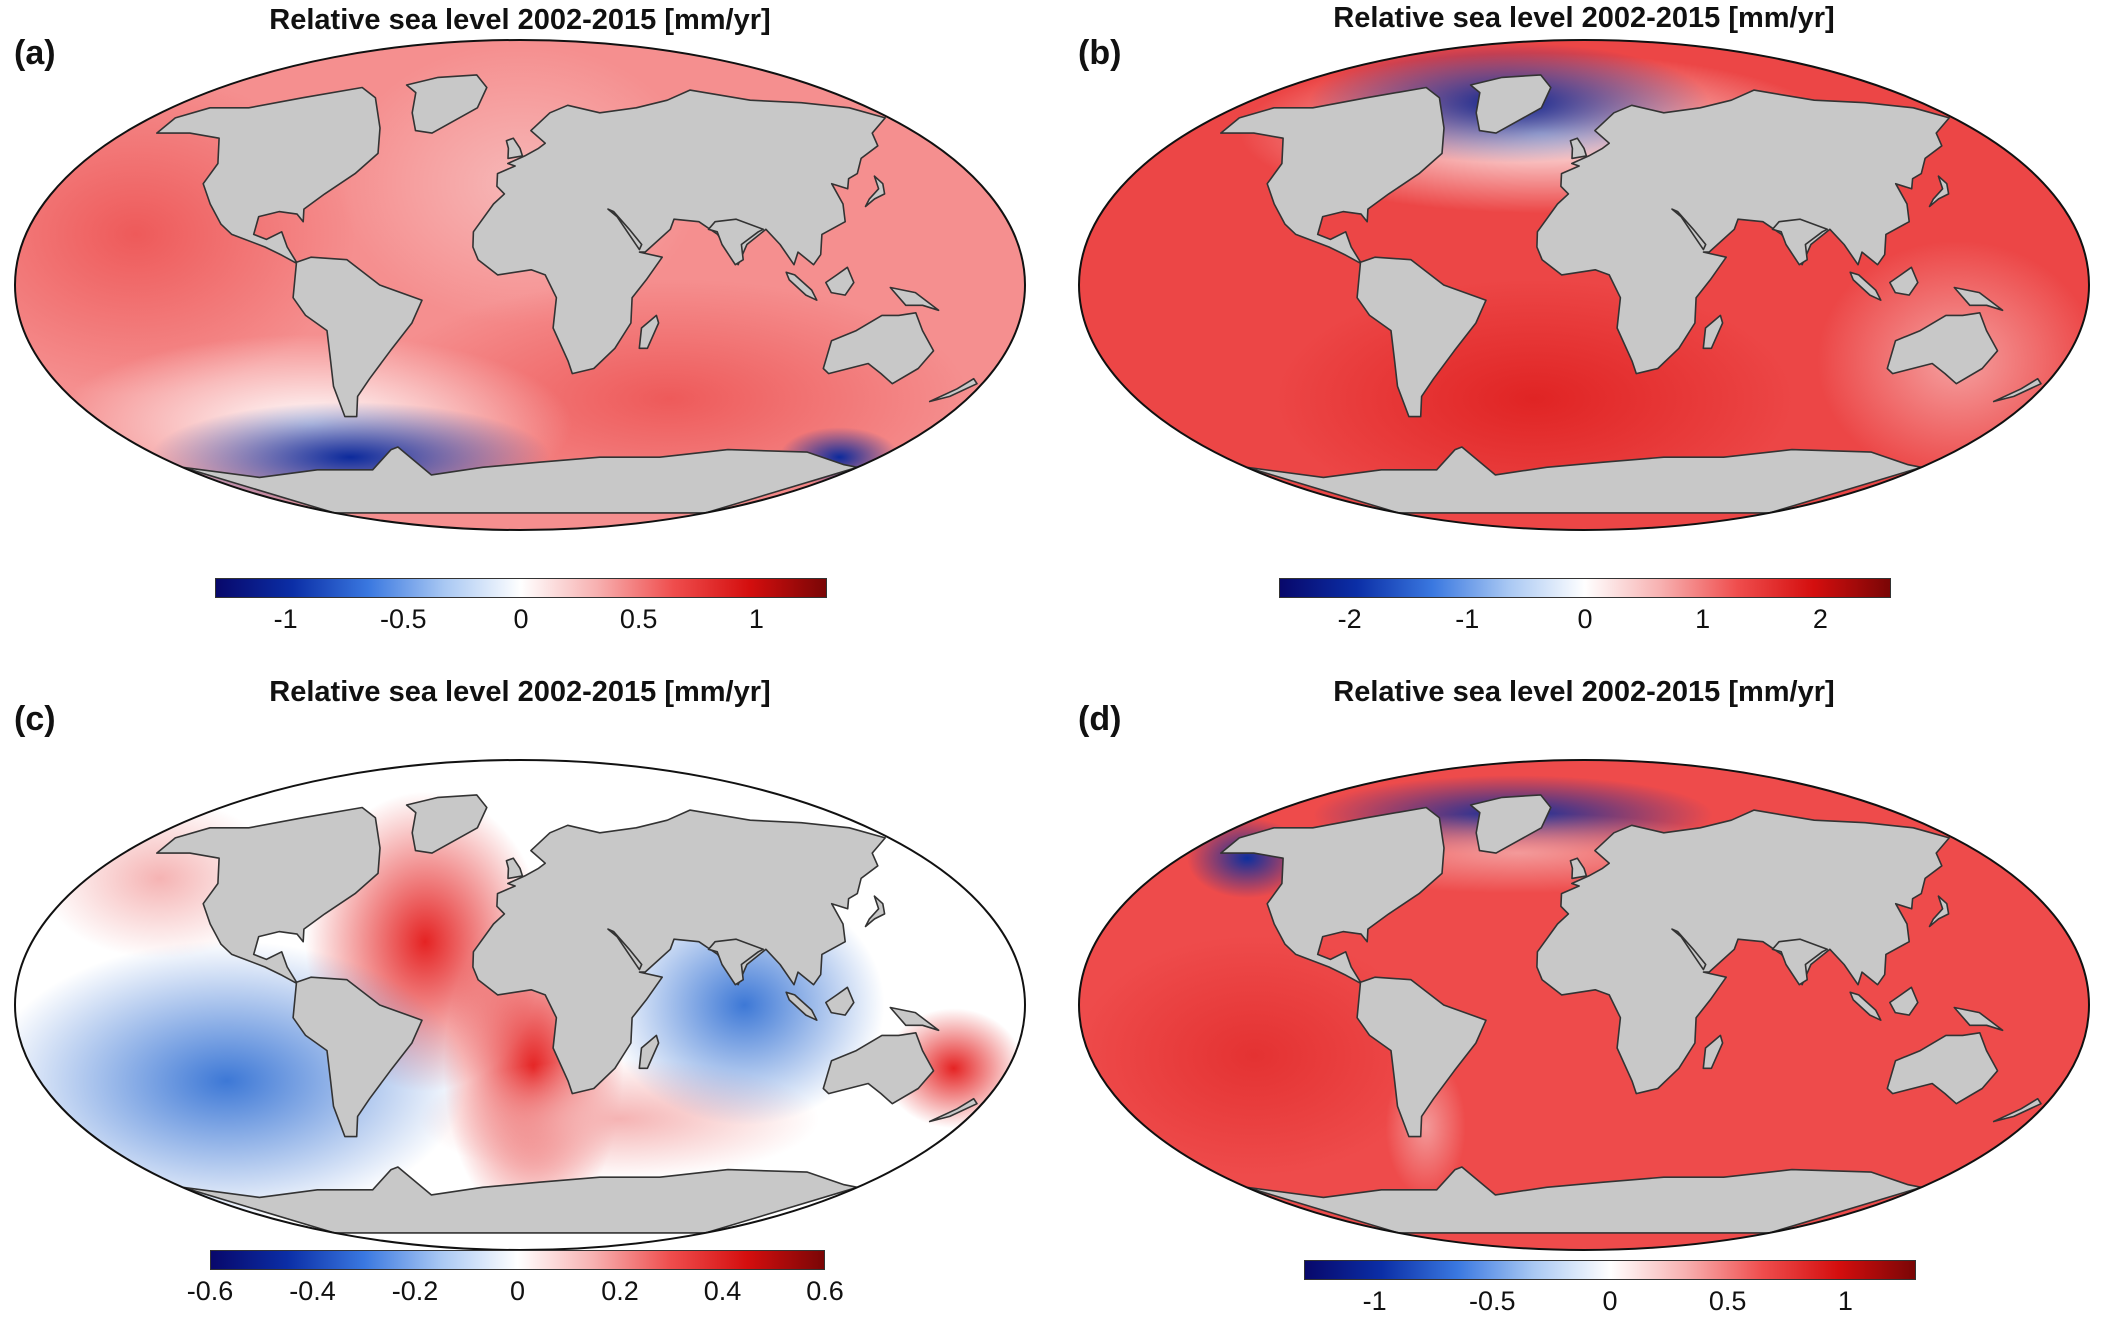 The image size is (2128, 1319). What do you see at coordinates (1100, 719) in the screenshot?
I see `panel-label: (d)` at bounding box center [1100, 719].